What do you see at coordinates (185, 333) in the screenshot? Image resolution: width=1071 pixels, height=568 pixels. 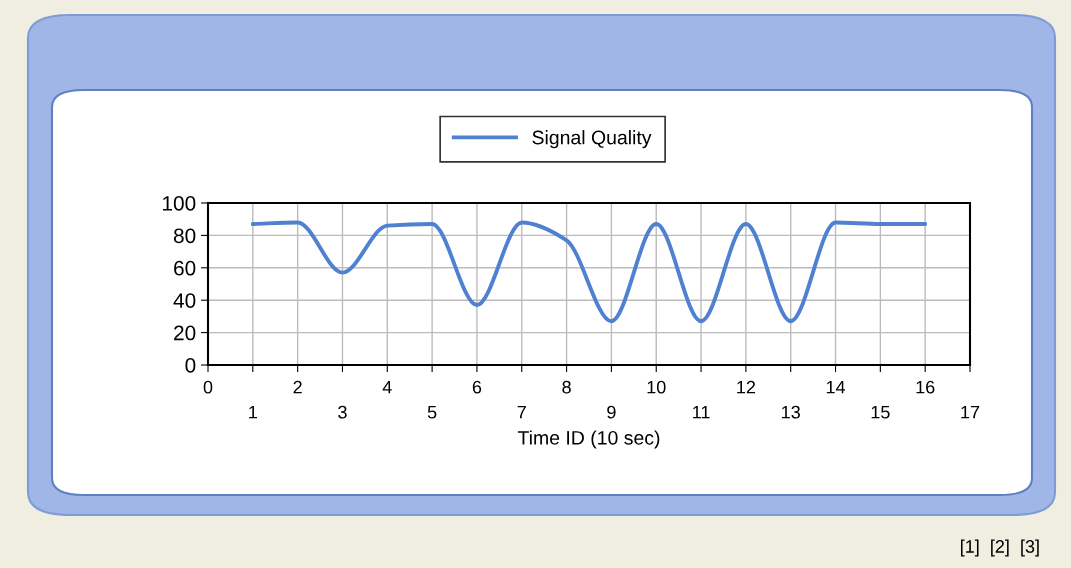 I see `y-tick-label: 20` at bounding box center [185, 333].